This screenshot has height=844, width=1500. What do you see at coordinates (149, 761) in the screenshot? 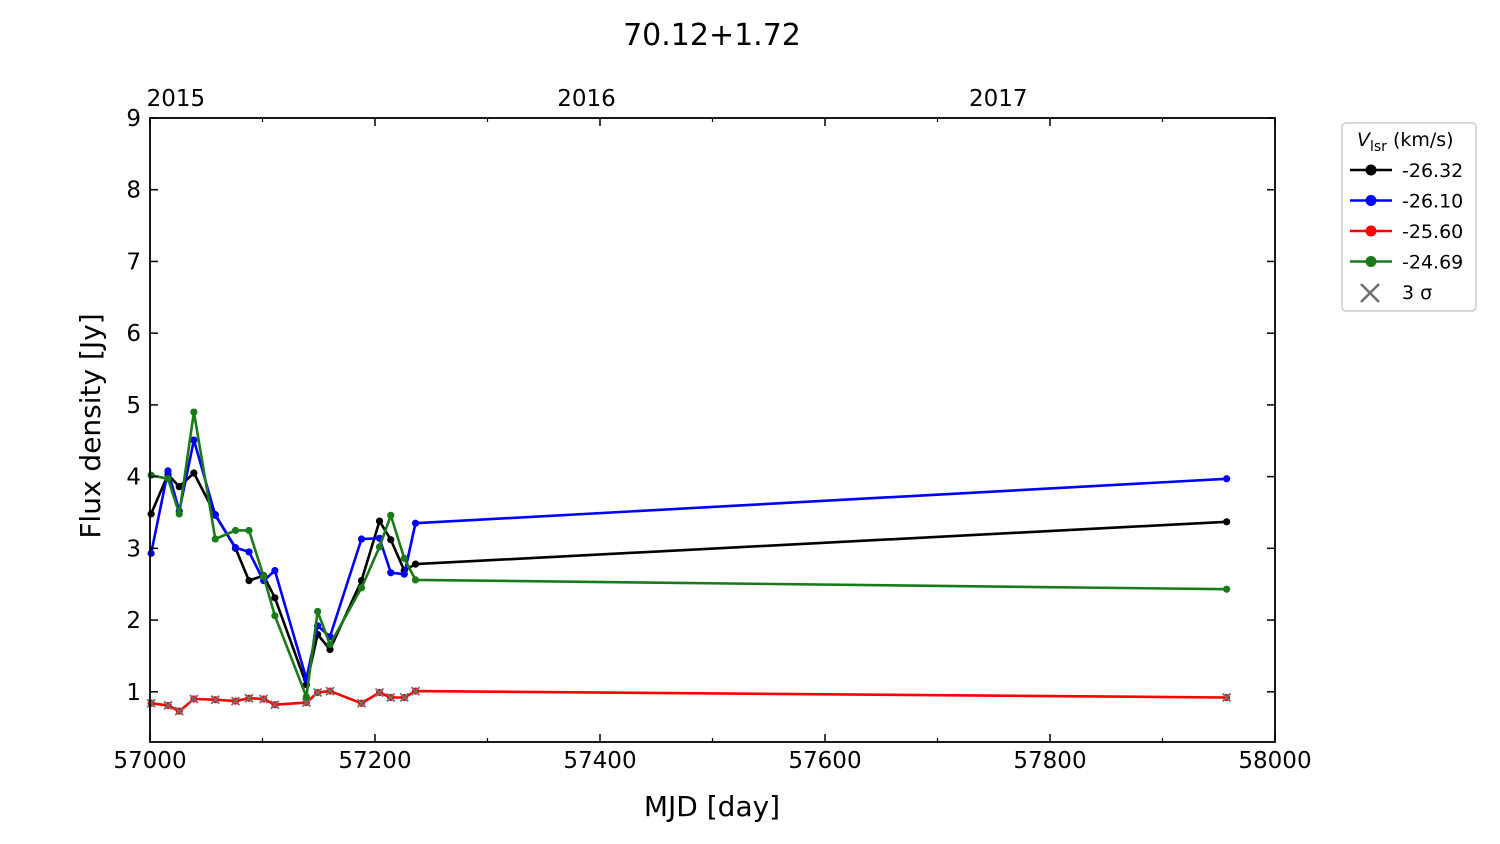
I see `x-tick-label: 57000` at bounding box center [149, 761].